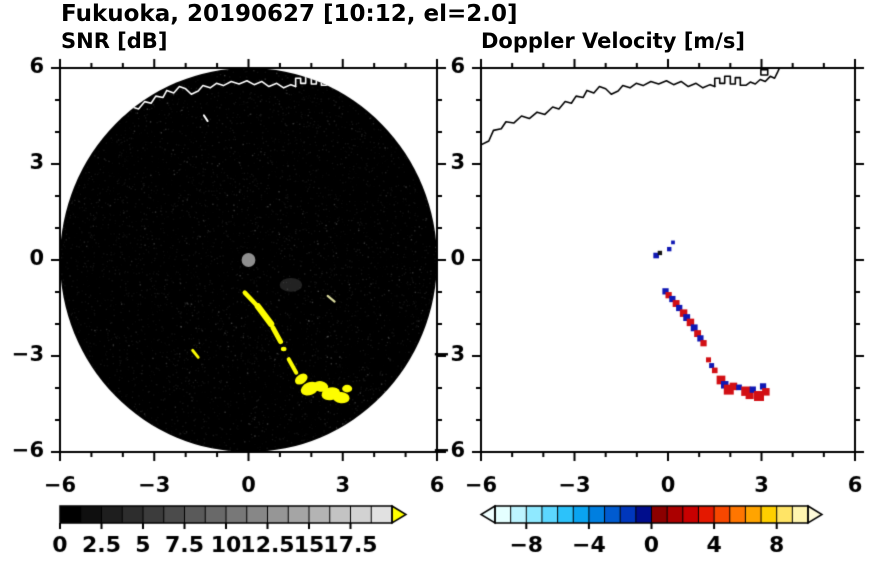 This screenshot has width=870, height=570. Describe the element at coordinates (289, 14) in the screenshot. I see `figure-title: Fukuoka, 20190627 [10:12, el=2.0]` at that location.